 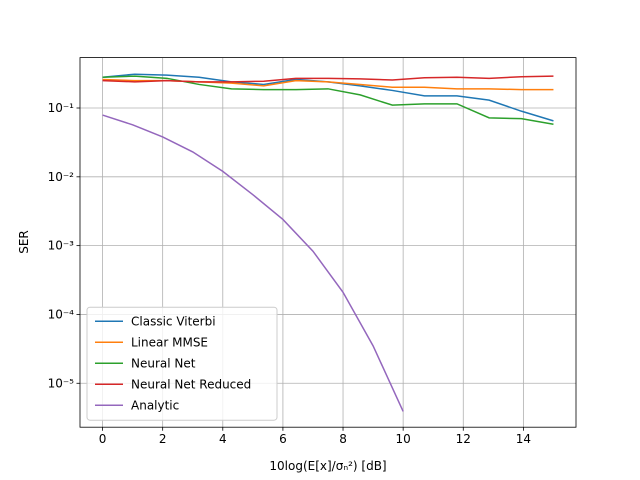 What do you see at coordinates (61, 246) in the screenshot?
I see `y-tick-label: 10⁻³` at bounding box center [61, 246].